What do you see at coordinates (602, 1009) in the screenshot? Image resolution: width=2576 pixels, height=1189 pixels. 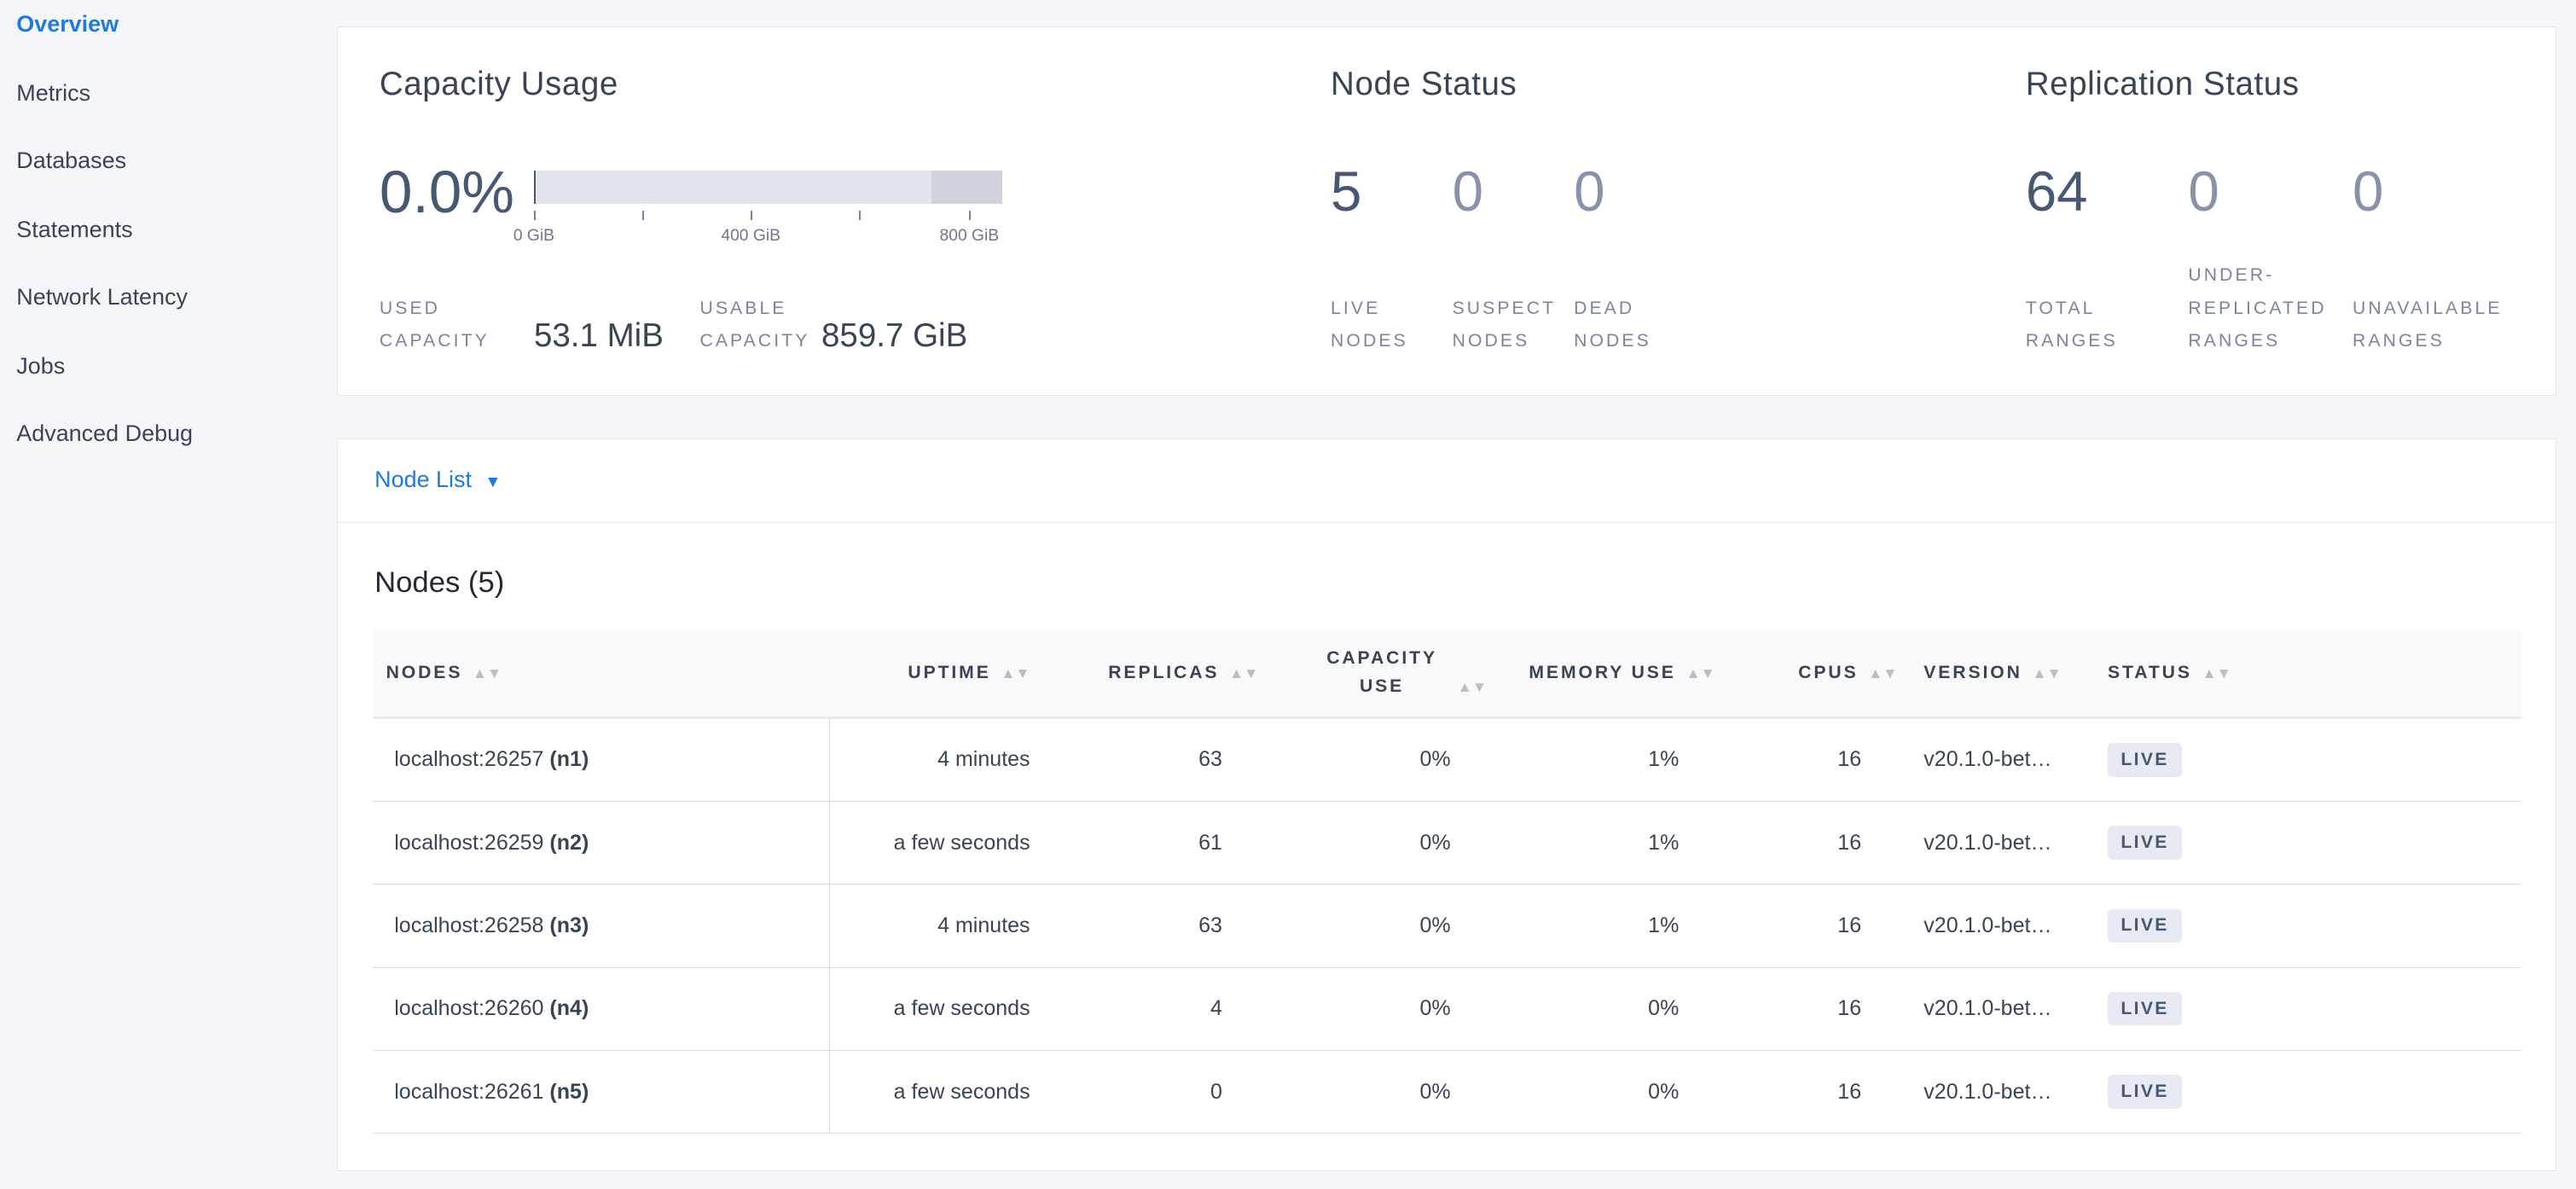 I see `node-cell: localhost:26260 (n4)` at bounding box center [602, 1009].